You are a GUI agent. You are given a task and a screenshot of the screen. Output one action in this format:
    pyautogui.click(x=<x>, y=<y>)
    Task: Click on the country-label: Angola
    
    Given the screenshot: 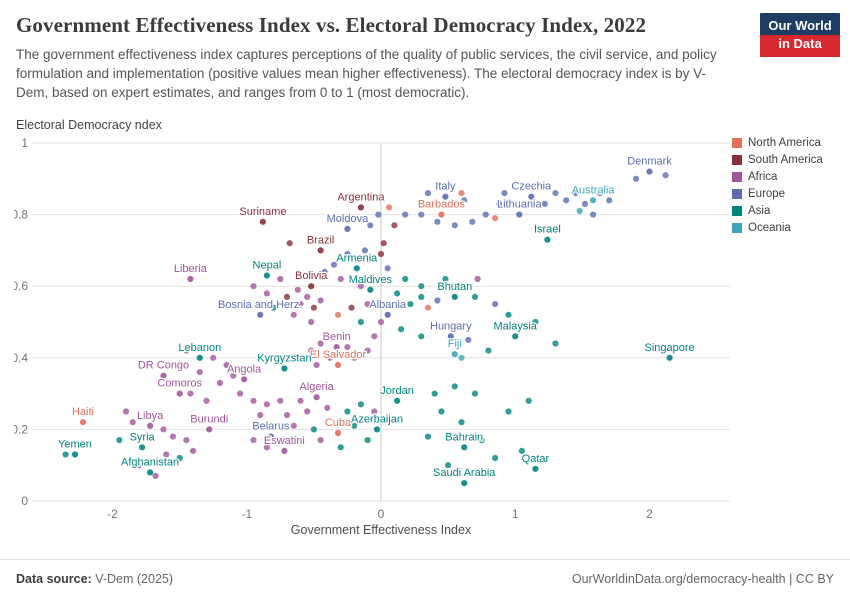 What is the action you would take?
    pyautogui.click(x=245, y=370)
    